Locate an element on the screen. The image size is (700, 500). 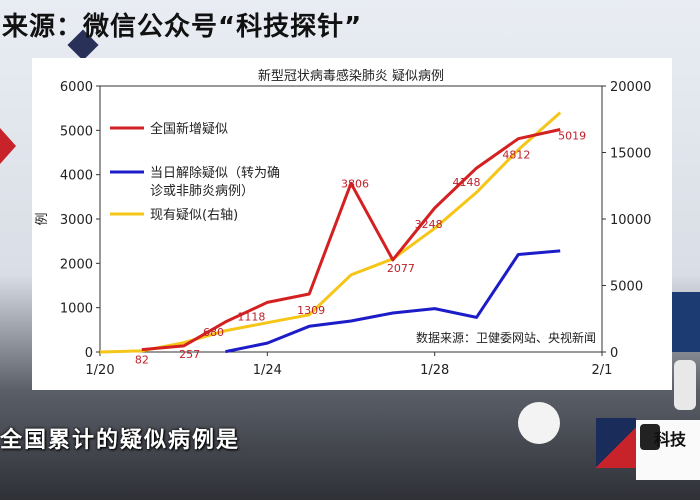
side-scroll-handle is located at coordinates (685, 385).